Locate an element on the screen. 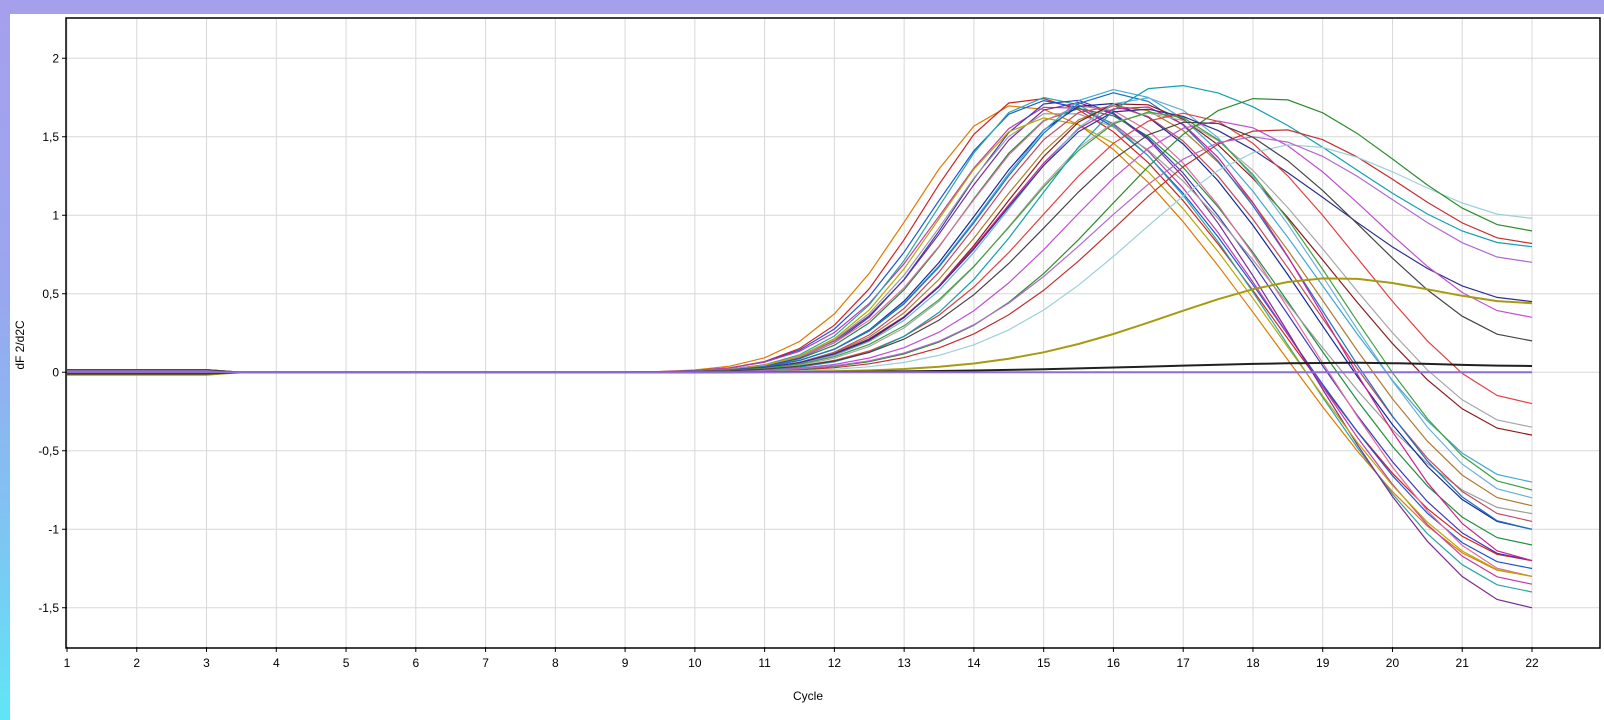 This screenshot has width=1604, height=720. x-tick-label: 5 is located at coordinates (346, 663).